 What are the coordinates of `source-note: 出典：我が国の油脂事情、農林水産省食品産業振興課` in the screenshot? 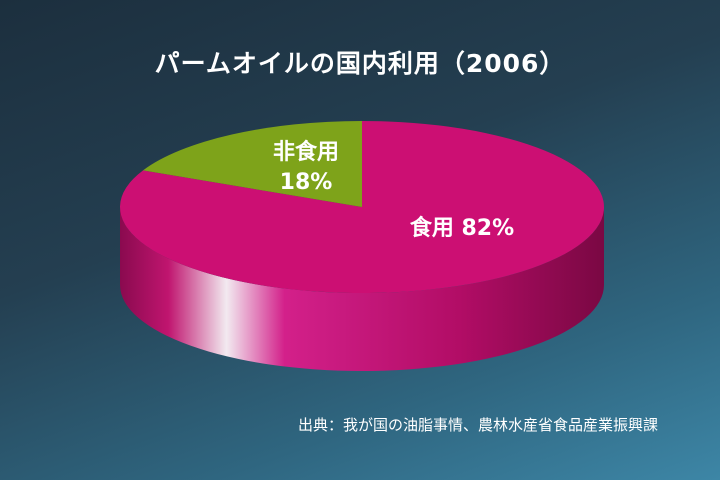 It's located at (477, 425).